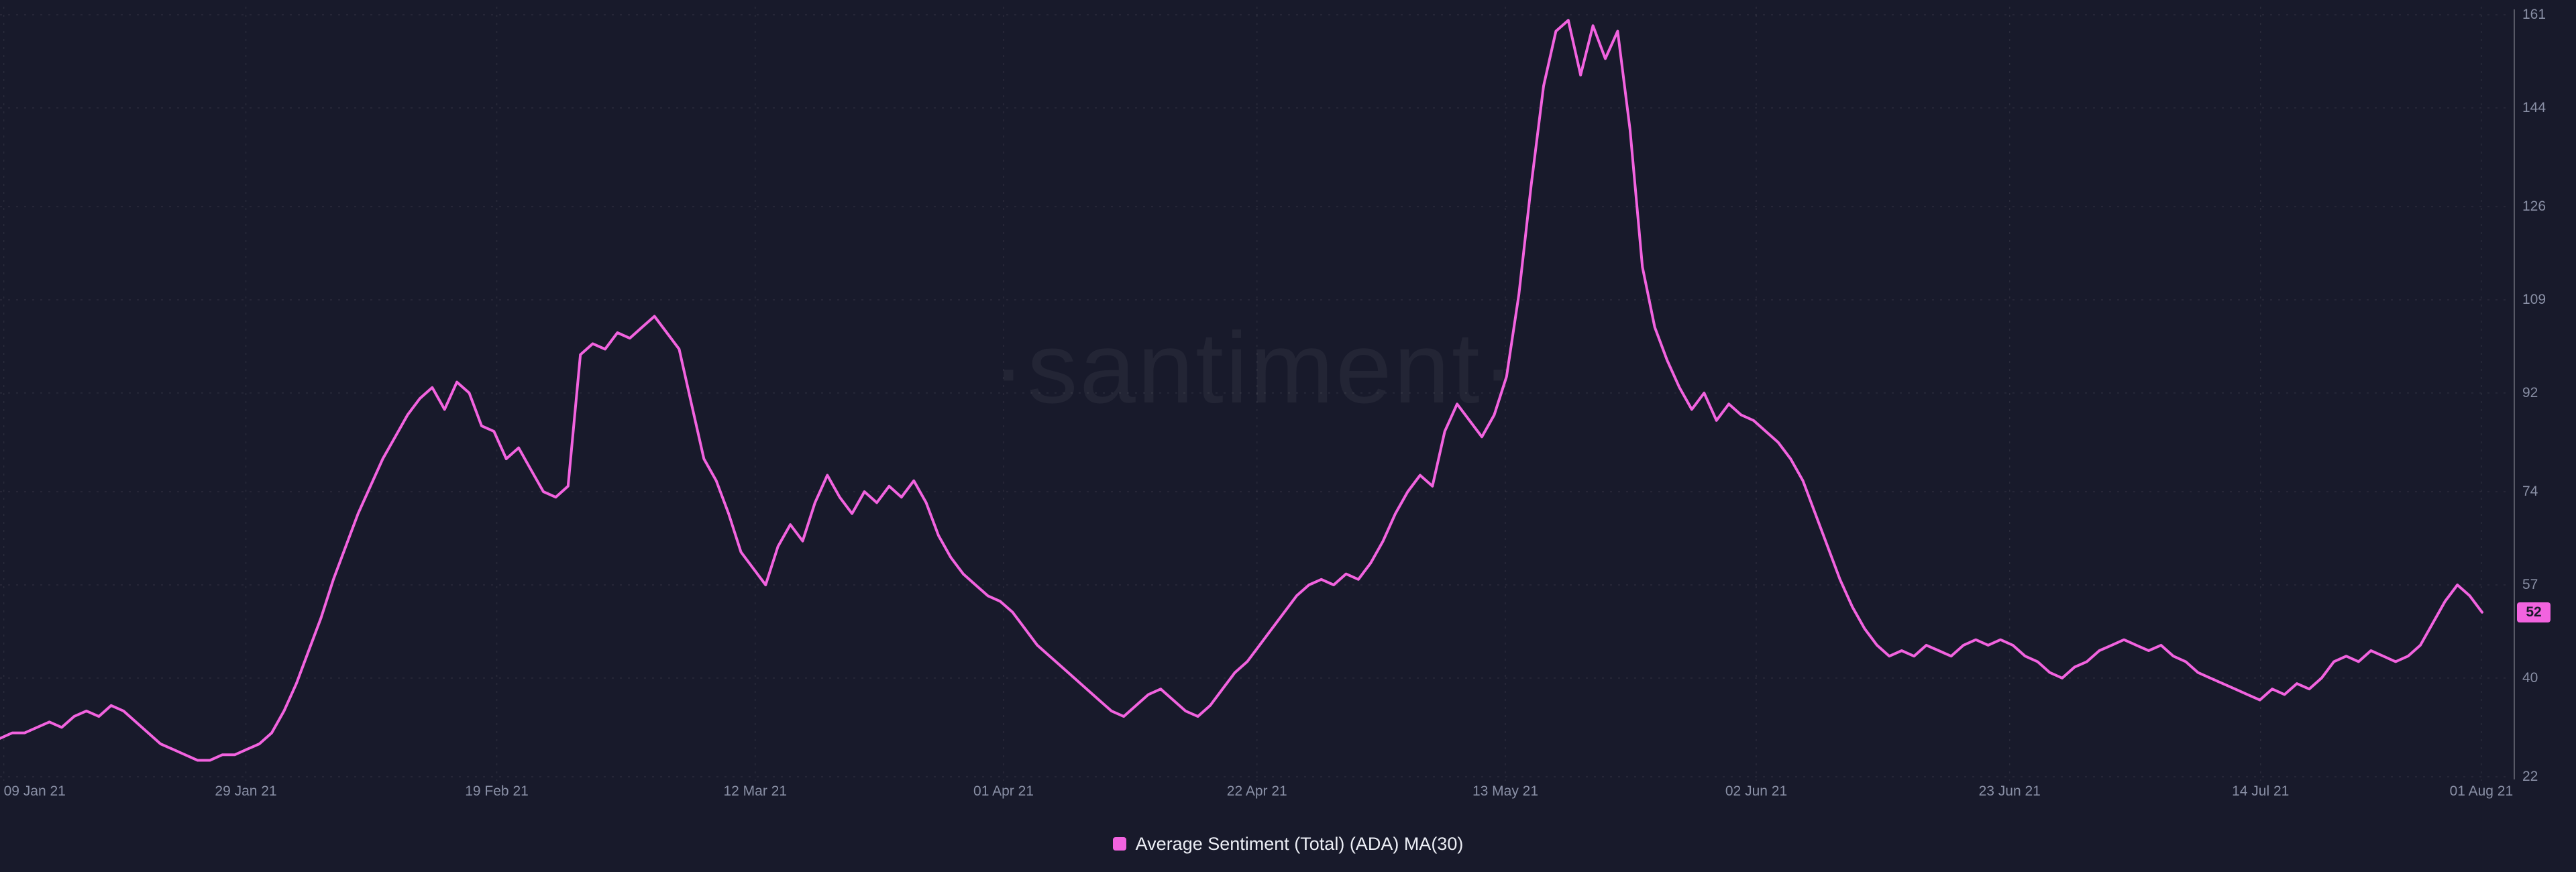 The width and height of the screenshot is (2576, 872). What do you see at coordinates (2530, 492) in the screenshot?
I see `y-axis-label: 74` at bounding box center [2530, 492].